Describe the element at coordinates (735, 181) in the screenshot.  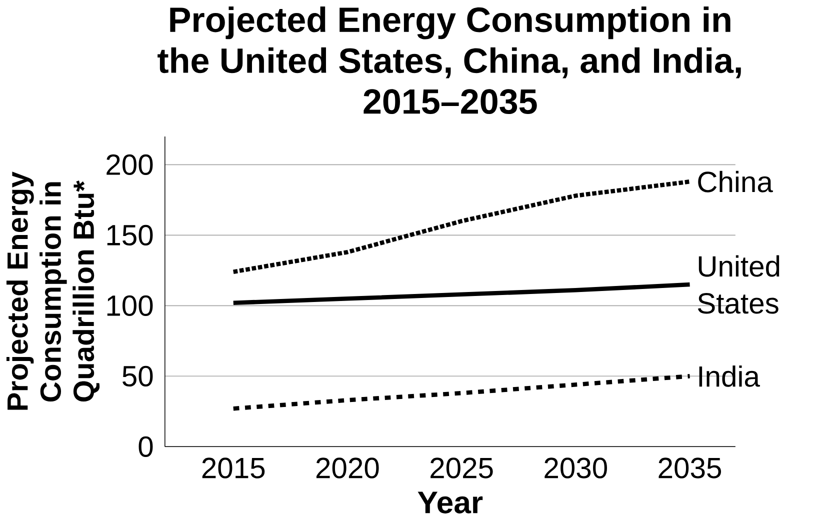
I see `series-label: China` at that location.